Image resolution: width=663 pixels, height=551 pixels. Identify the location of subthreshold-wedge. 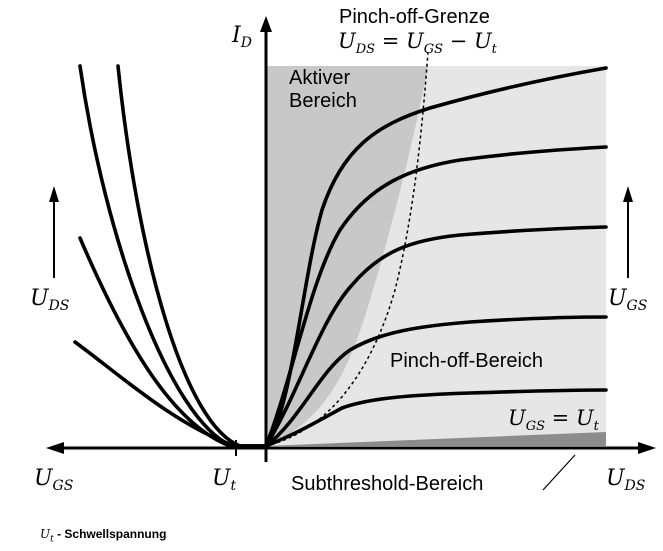
(436, 439).